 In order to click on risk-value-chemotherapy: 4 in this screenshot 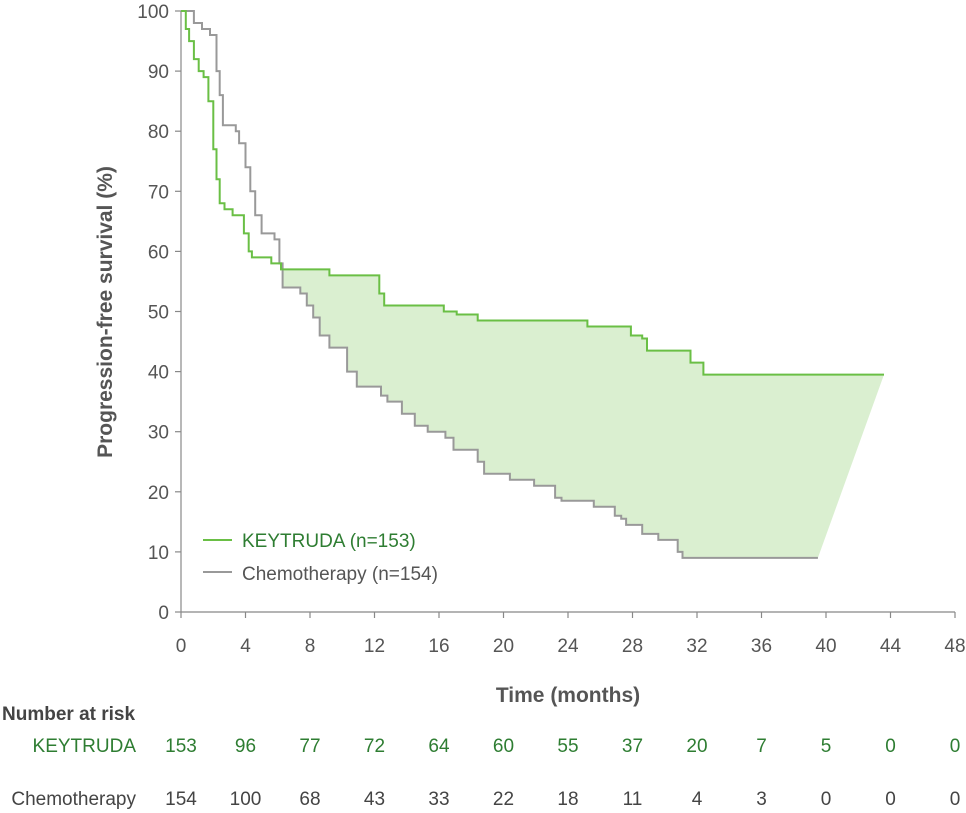, I will do `click(697, 799)`.